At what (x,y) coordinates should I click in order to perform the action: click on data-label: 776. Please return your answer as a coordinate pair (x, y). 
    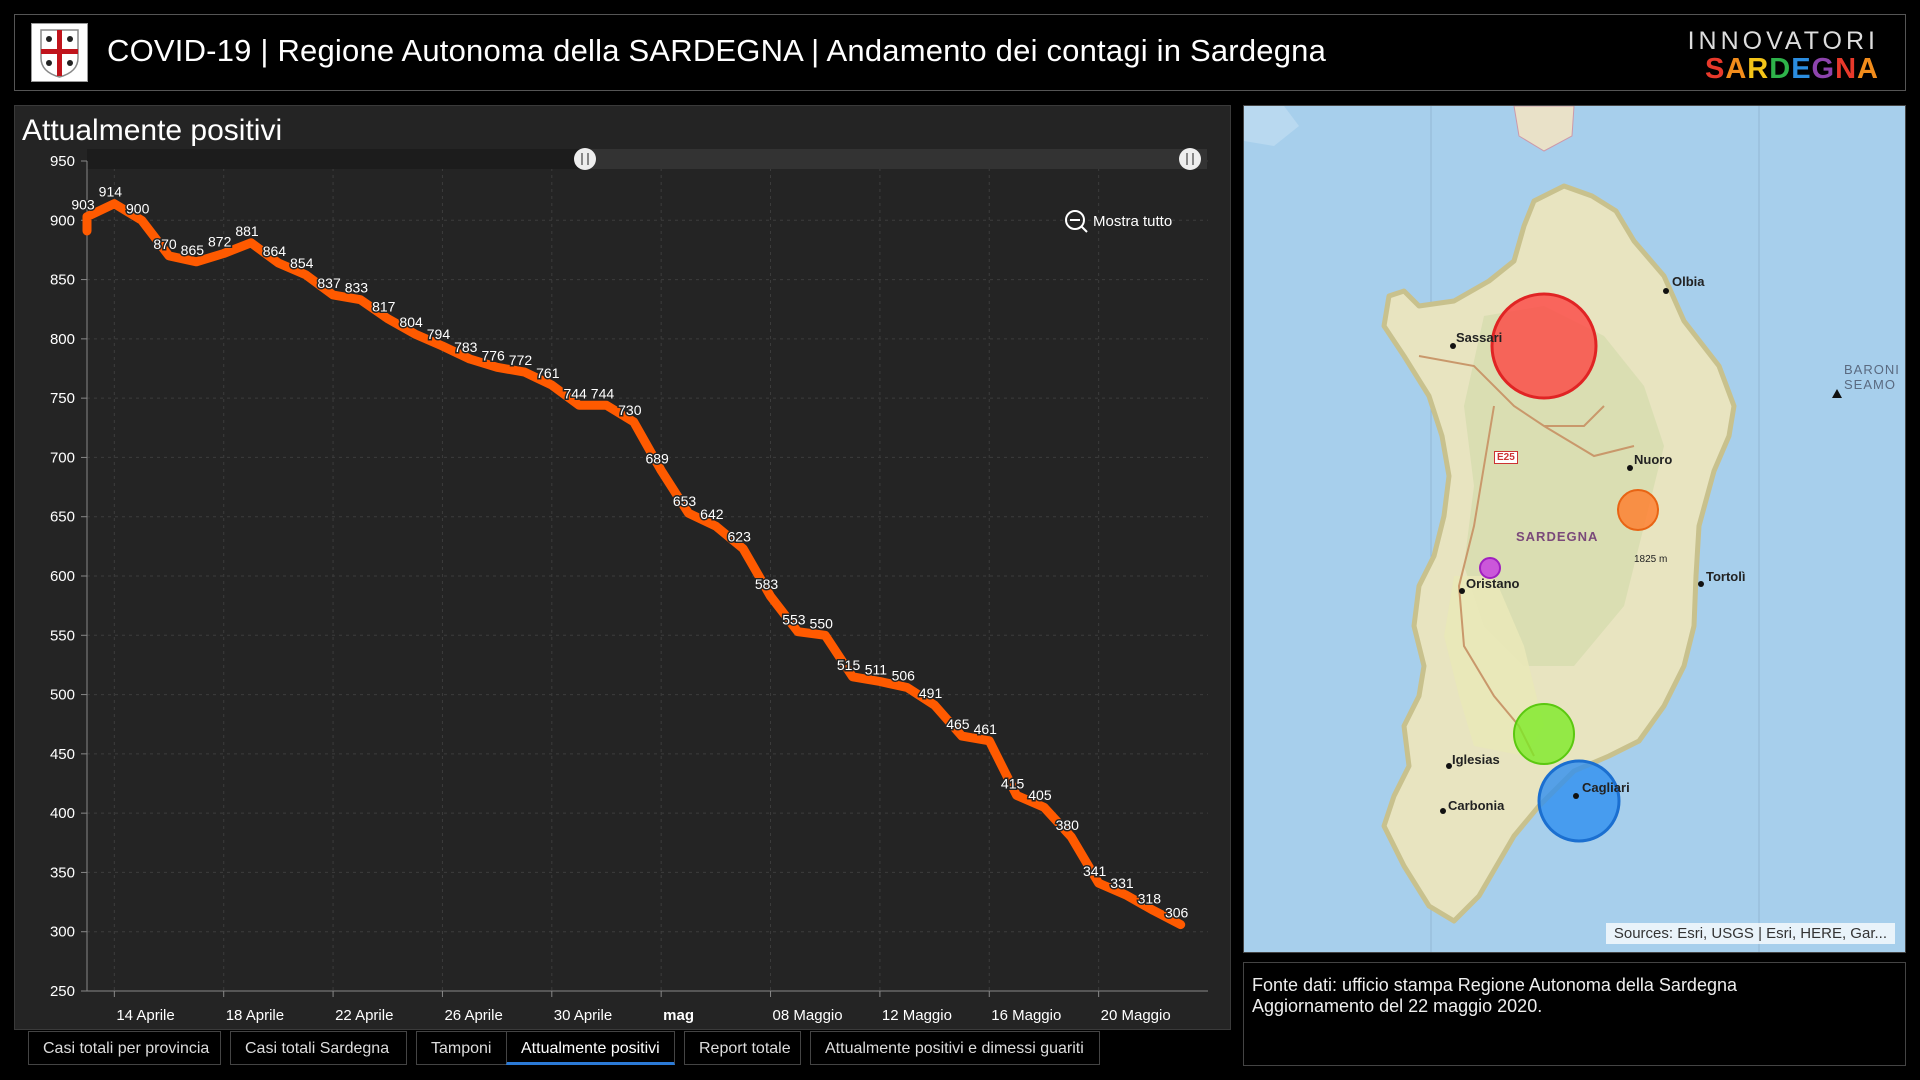
    Looking at the image, I should click on (493, 355).